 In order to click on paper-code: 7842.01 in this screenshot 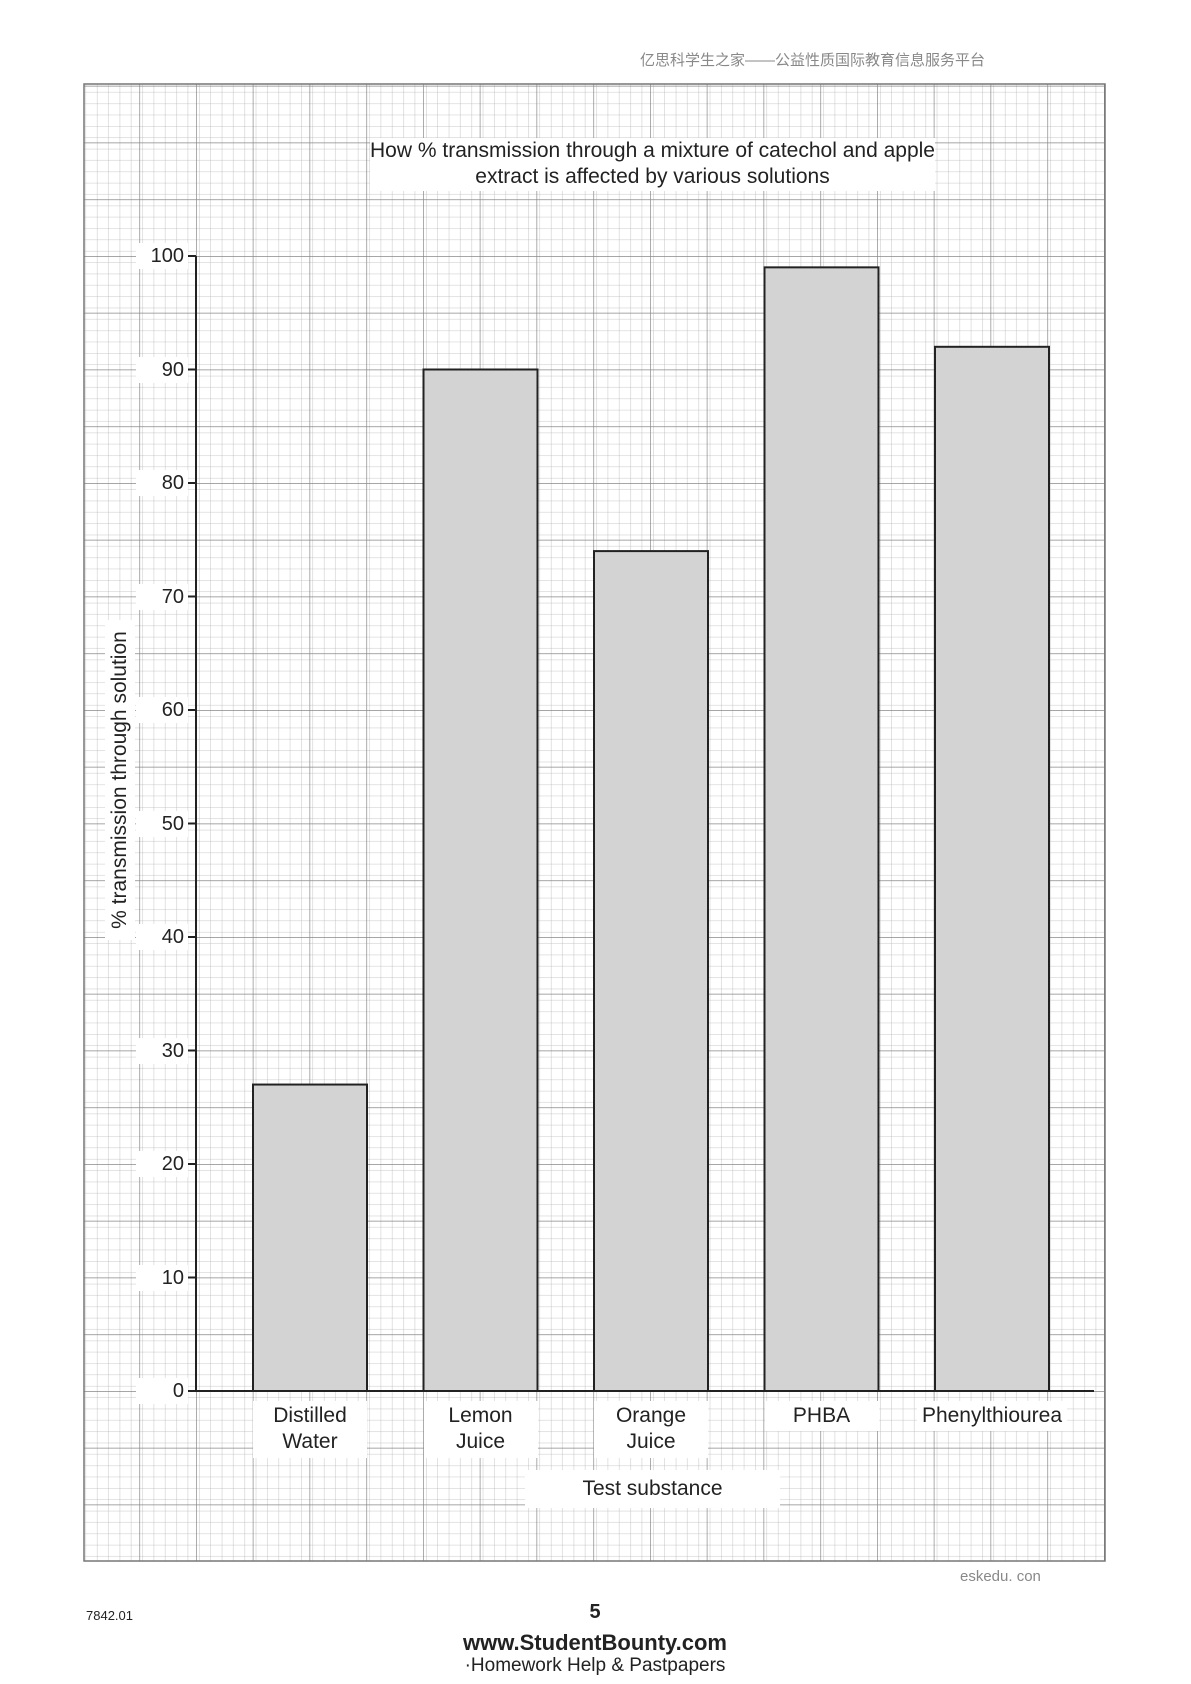, I will do `click(109, 1615)`.